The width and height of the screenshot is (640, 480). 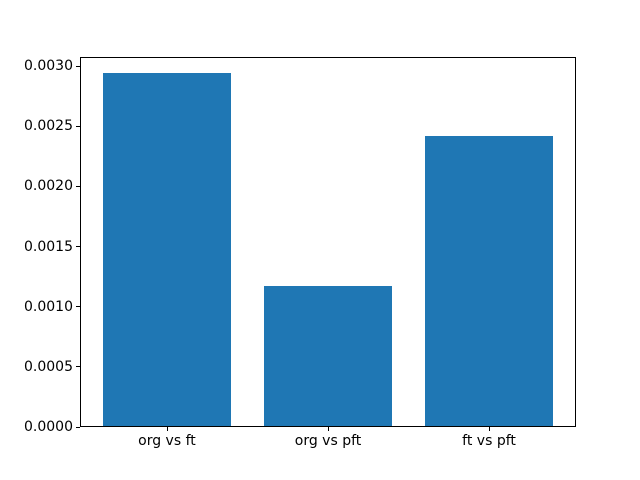 I want to click on x-tick-label: ft vs pft, so click(x=489, y=441).